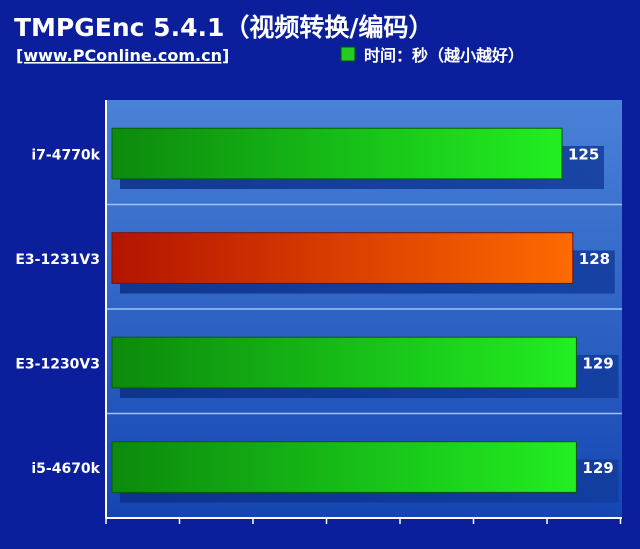 The width and height of the screenshot is (640, 549). I want to click on category-label: i5-4670k, so click(65, 469).